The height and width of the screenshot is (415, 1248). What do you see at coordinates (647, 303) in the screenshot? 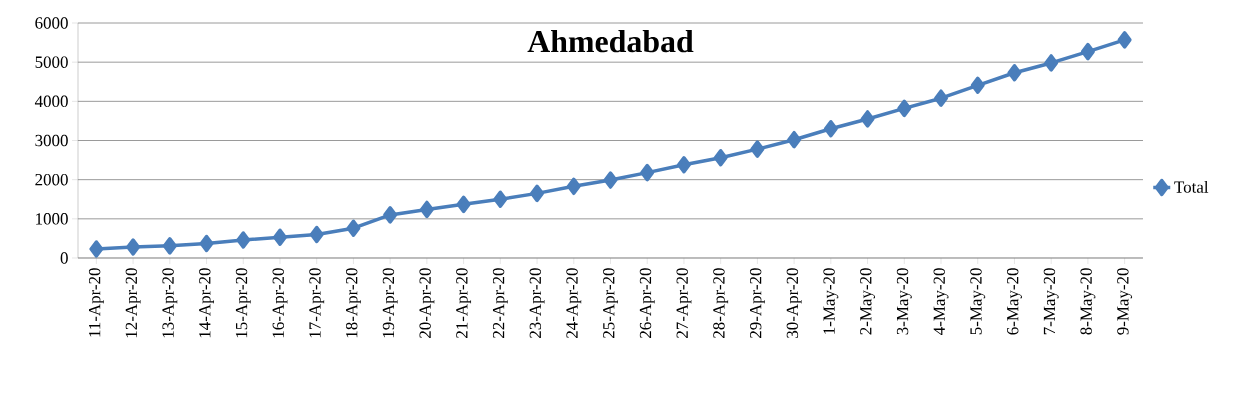
I see `x-tick-label: 26-Apr-20` at bounding box center [647, 303].